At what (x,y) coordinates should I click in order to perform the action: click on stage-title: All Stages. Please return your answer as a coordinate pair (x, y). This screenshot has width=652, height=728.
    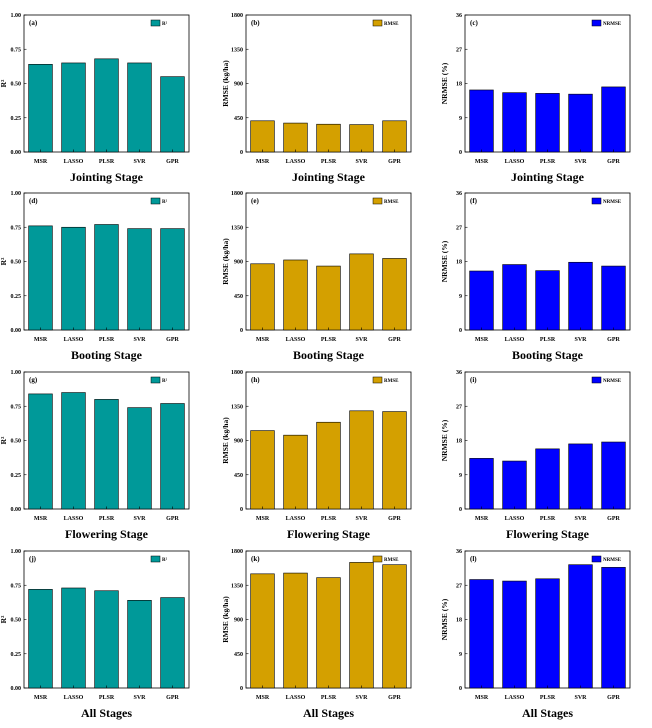
    Looking at the image, I should click on (328, 713).